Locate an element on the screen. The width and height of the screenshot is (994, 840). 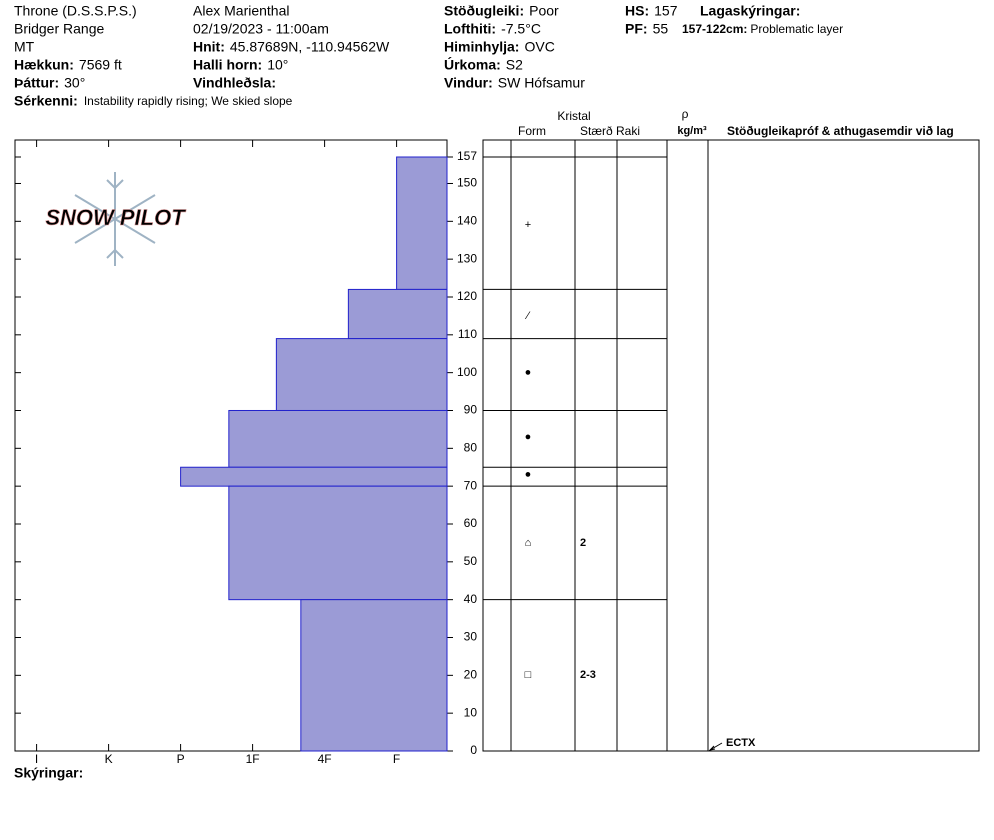
y-tick-label: 40 is located at coordinates (471, 599).